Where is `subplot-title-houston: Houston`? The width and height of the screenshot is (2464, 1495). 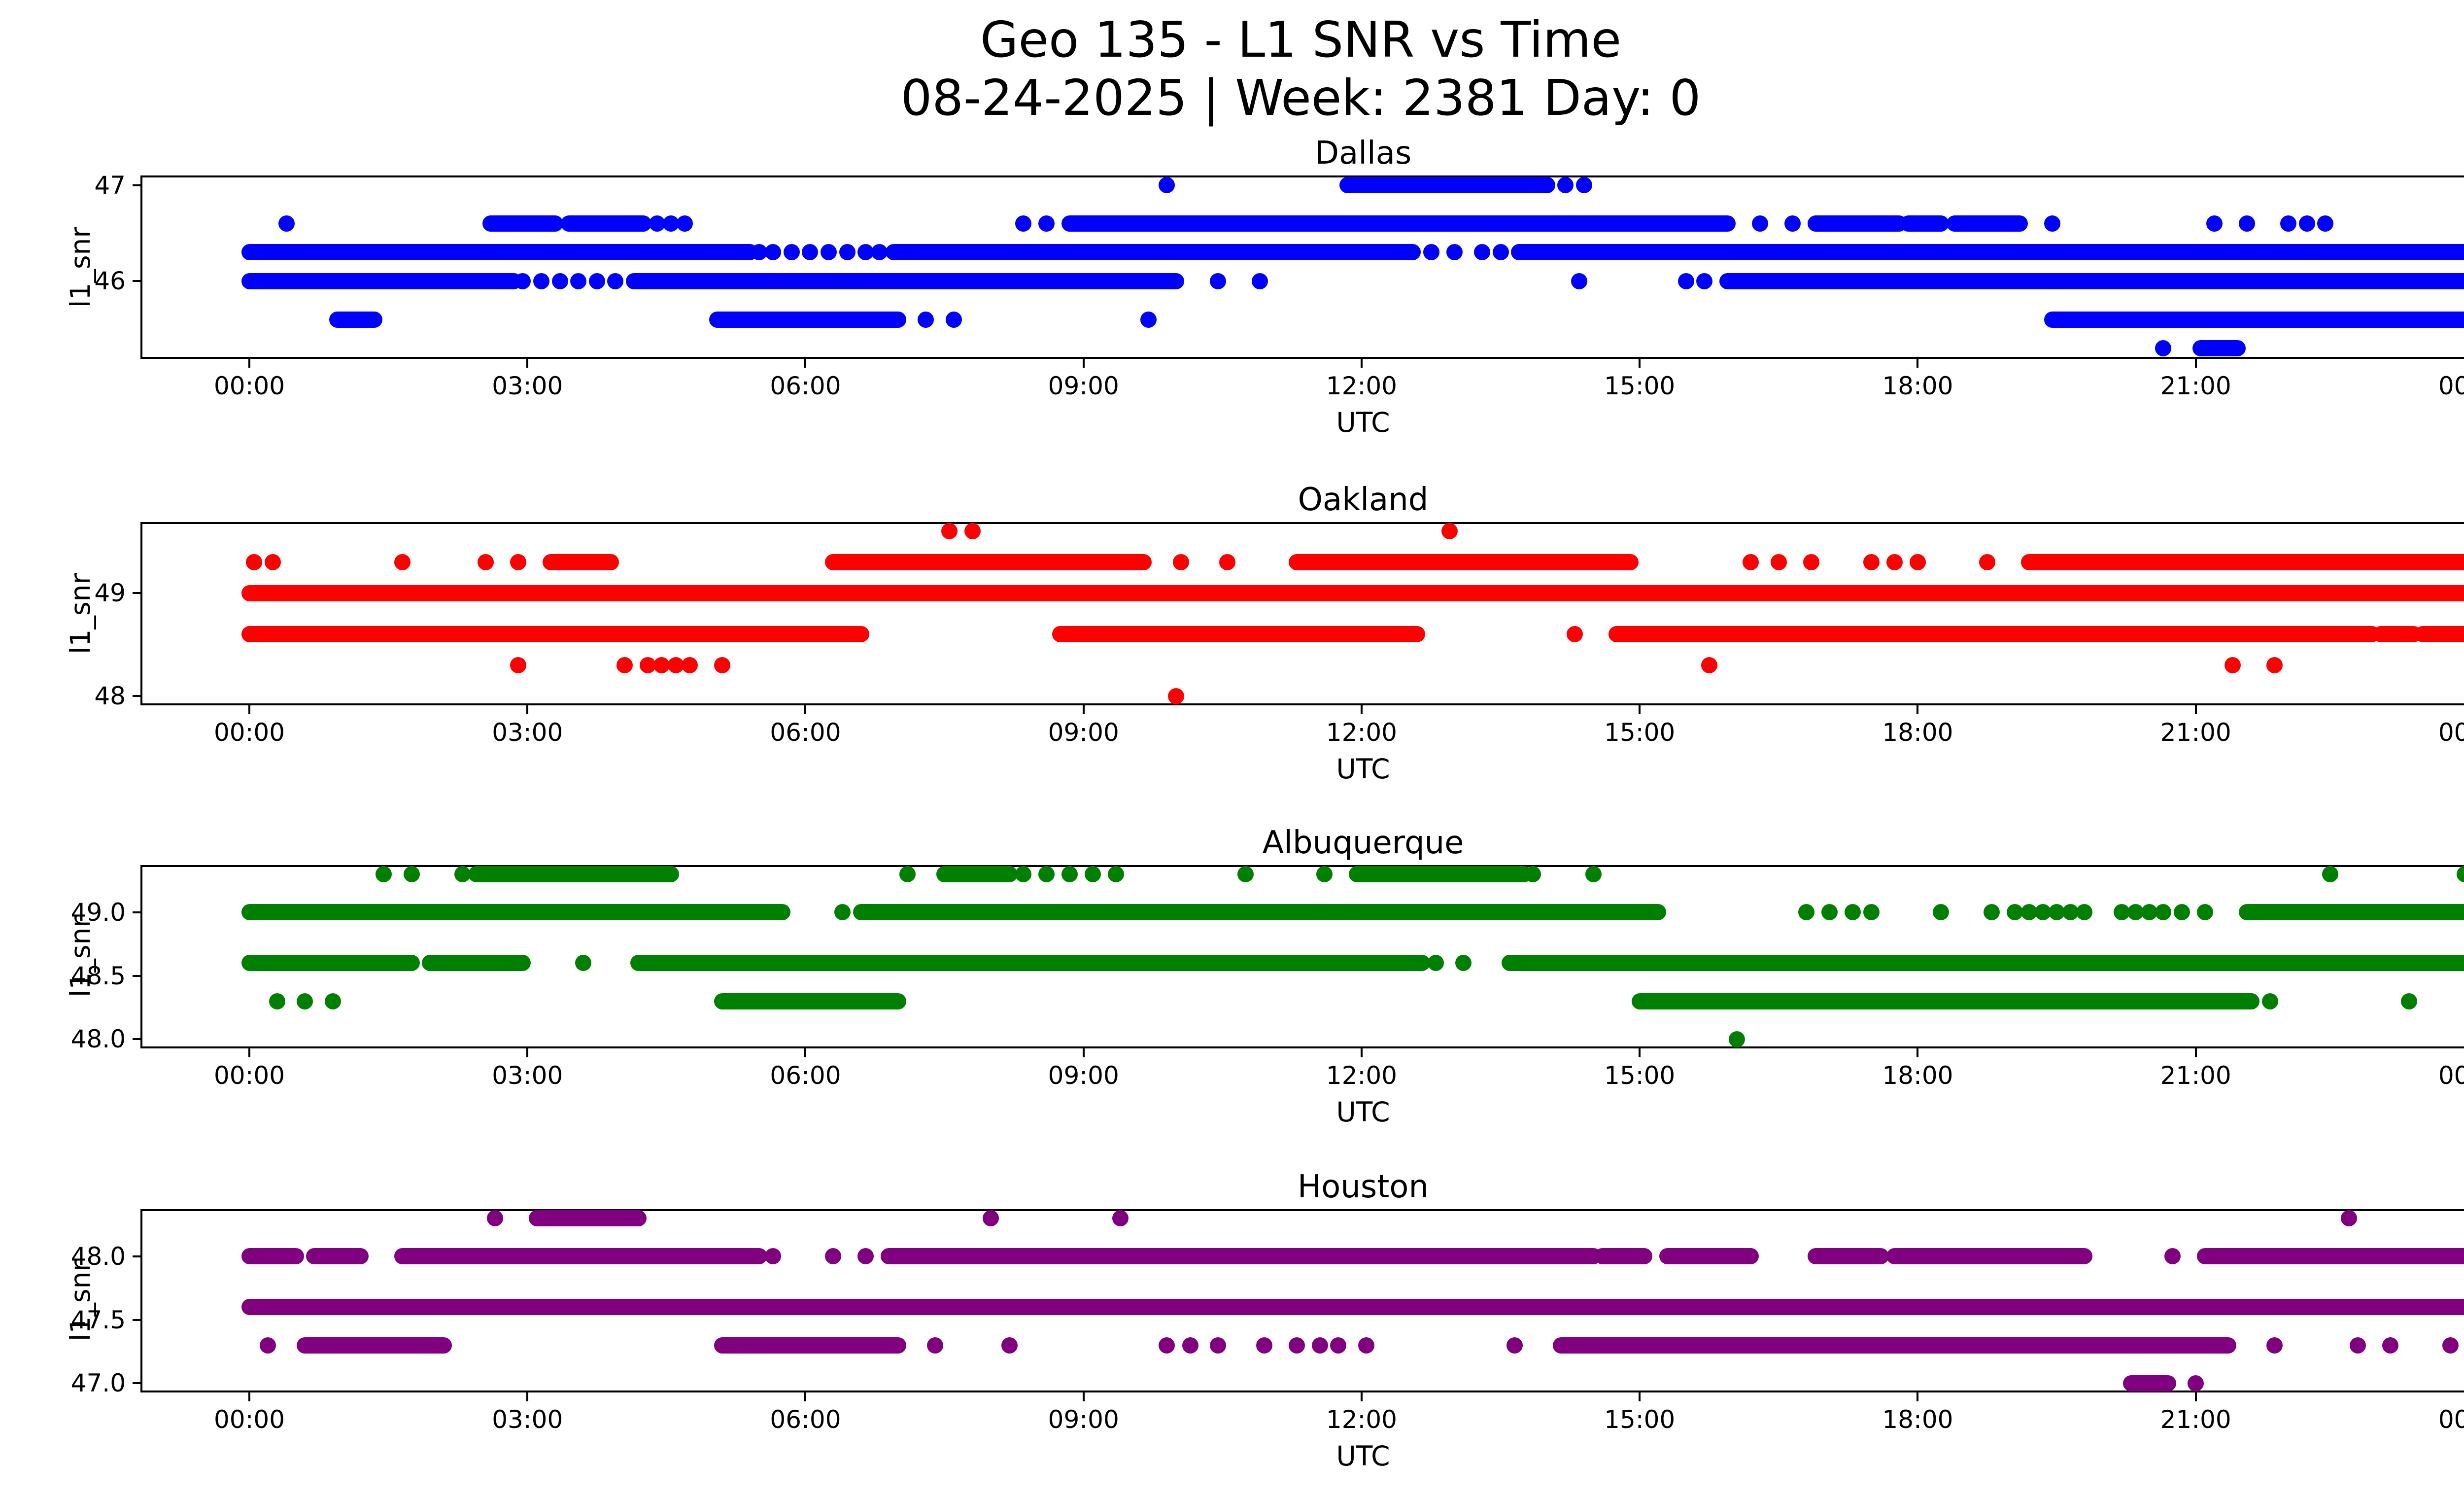 subplot-title-houston: Houston is located at coordinates (1363, 1187).